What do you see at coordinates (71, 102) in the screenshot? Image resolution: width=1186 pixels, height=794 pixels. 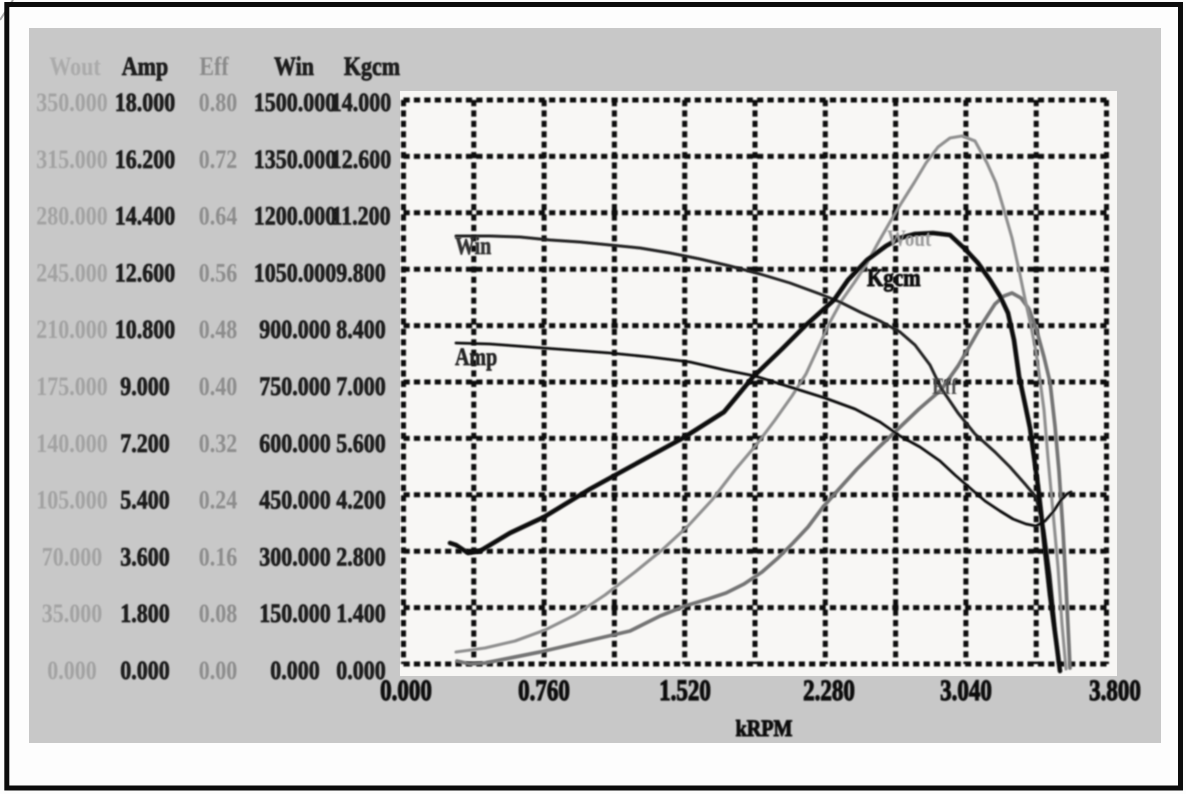 I see `svg-text: 350.000` at bounding box center [71, 102].